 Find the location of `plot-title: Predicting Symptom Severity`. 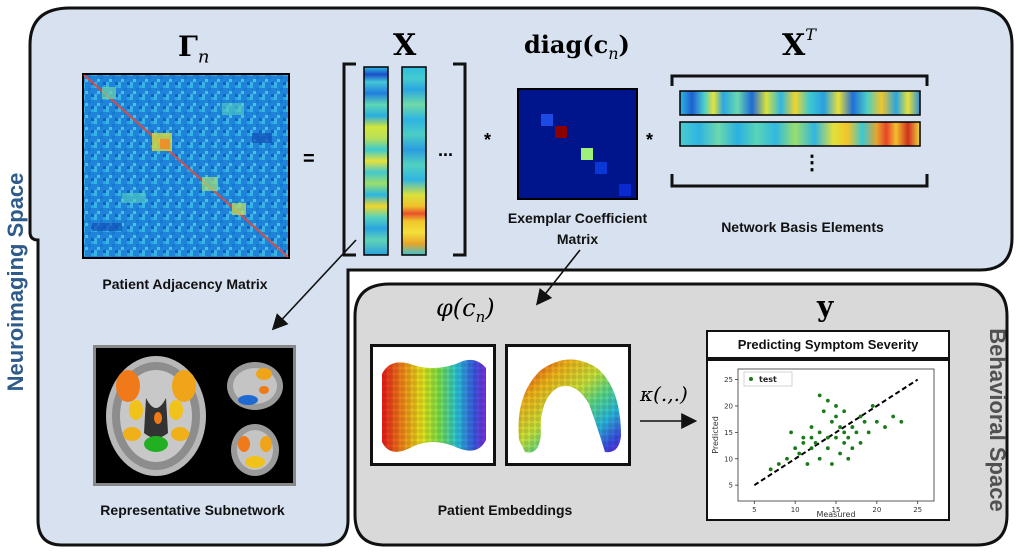

plot-title: Predicting Symptom Severity is located at coordinates (828, 344).